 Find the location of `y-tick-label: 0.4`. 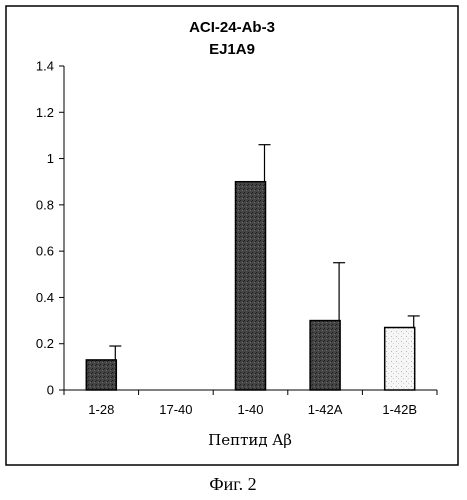

y-tick-label: 0.4 is located at coordinates (45, 297).